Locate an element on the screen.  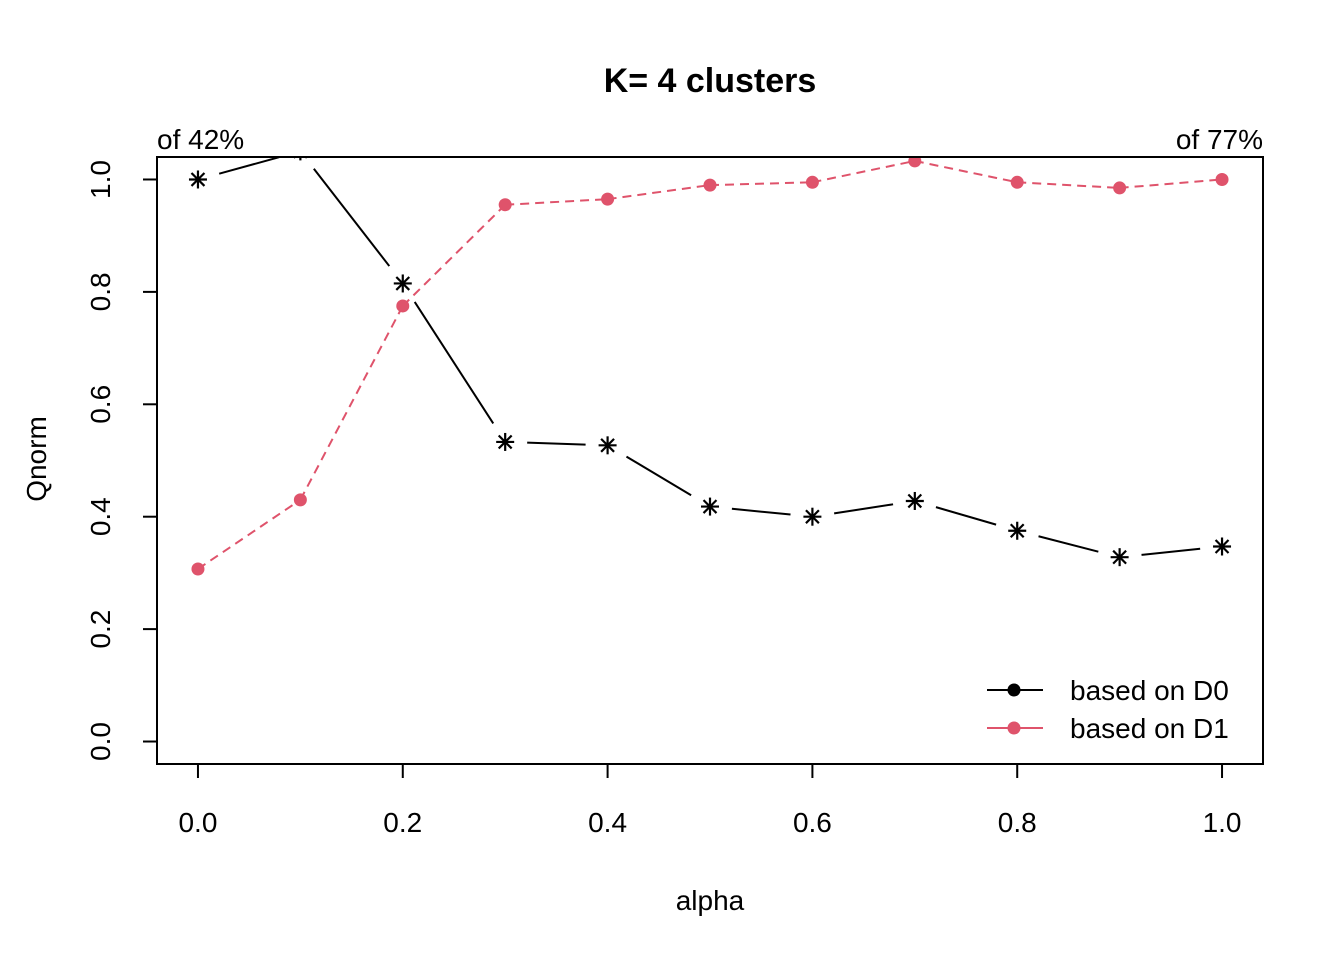
chart-title: K= 4 clusters is located at coordinates (710, 81).